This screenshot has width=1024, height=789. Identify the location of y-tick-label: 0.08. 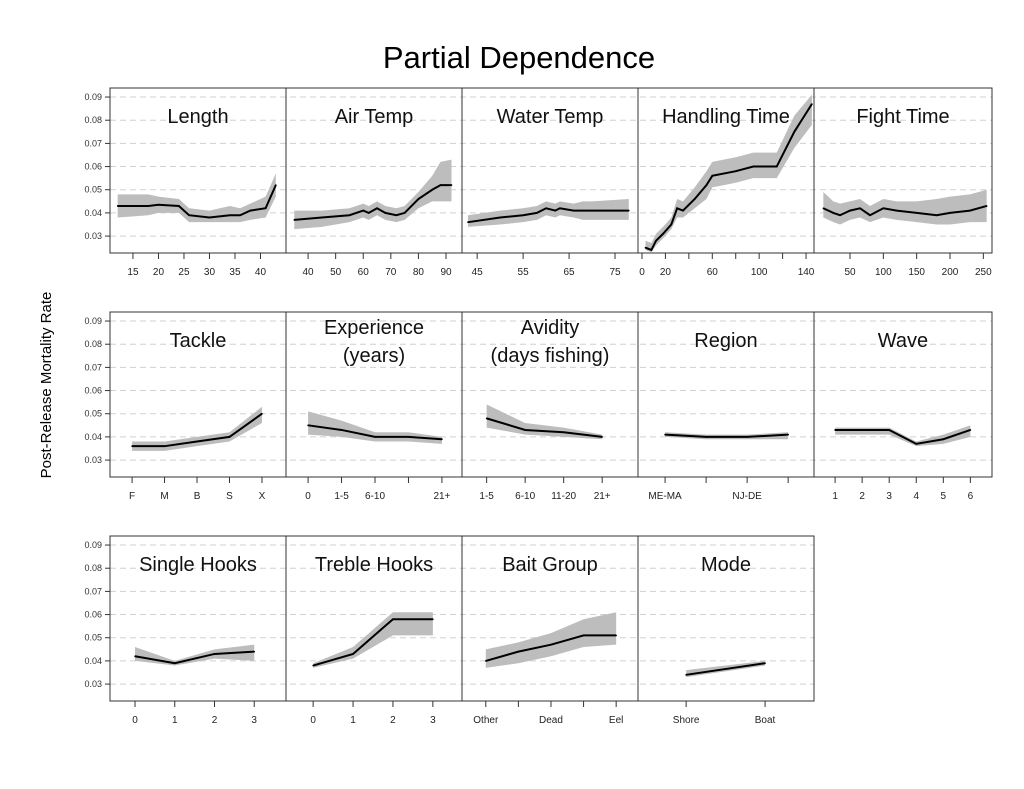
(93, 344).